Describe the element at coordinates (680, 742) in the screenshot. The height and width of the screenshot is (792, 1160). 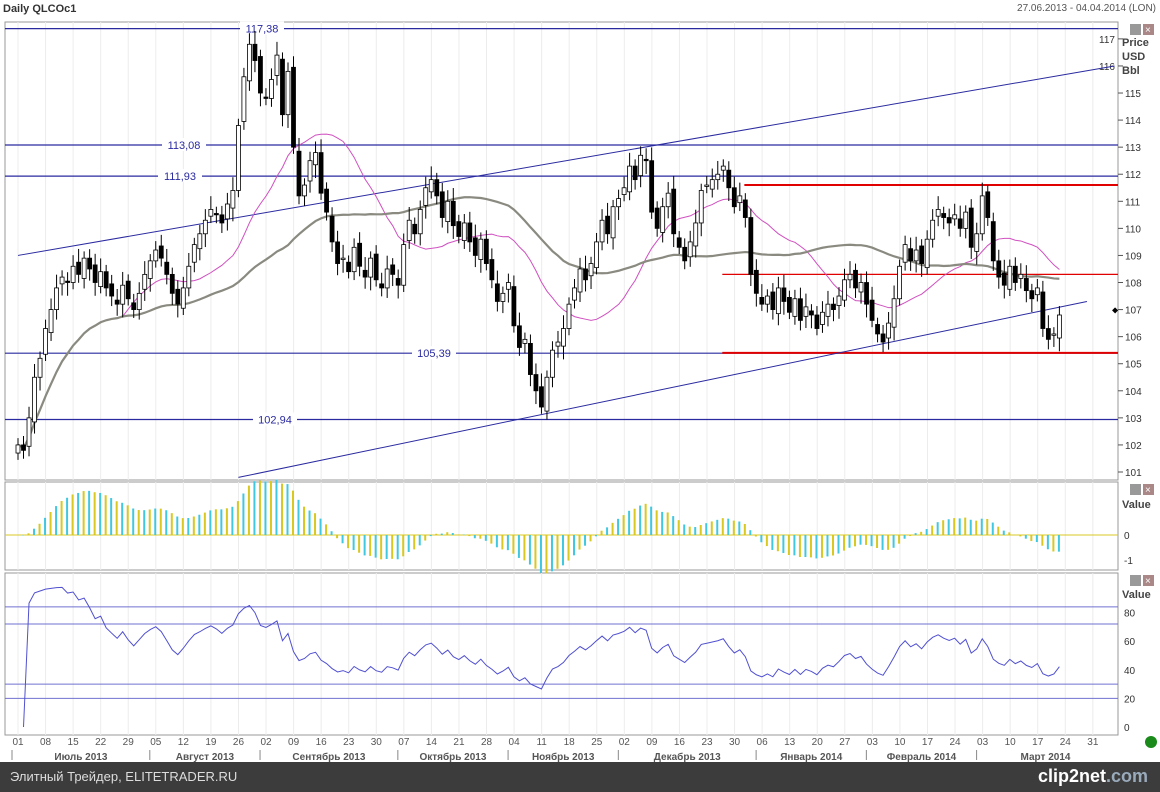
I see `x-tick-label: 16` at that location.